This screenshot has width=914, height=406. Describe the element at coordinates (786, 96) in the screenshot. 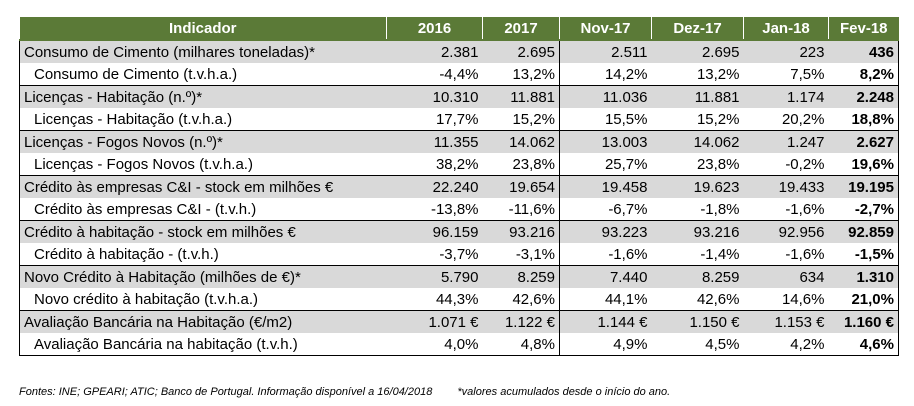

I see `cell-value: 1.174` at that location.